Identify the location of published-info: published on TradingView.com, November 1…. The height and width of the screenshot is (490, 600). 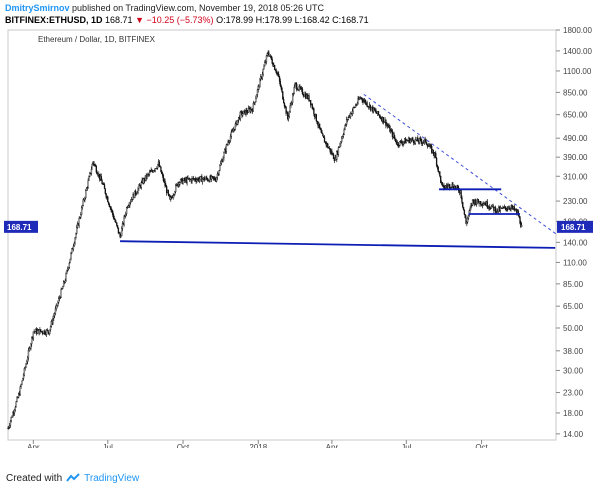
(198, 8).